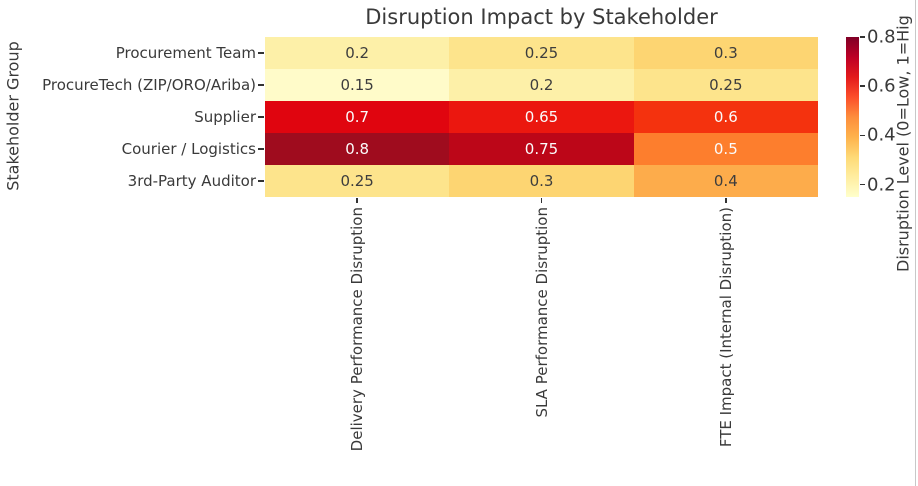 Image resolution: width=918 pixels, height=486 pixels. Describe the element at coordinates (541, 149) in the screenshot. I see `heatmap-cell-r3c1: 0.75` at that location.